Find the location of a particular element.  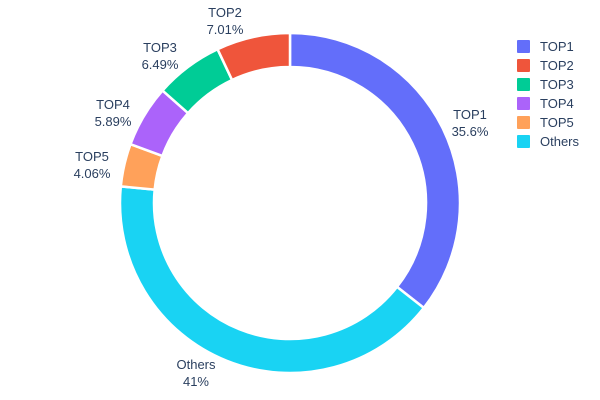

legend-swatch-top1 is located at coordinates (523, 46).